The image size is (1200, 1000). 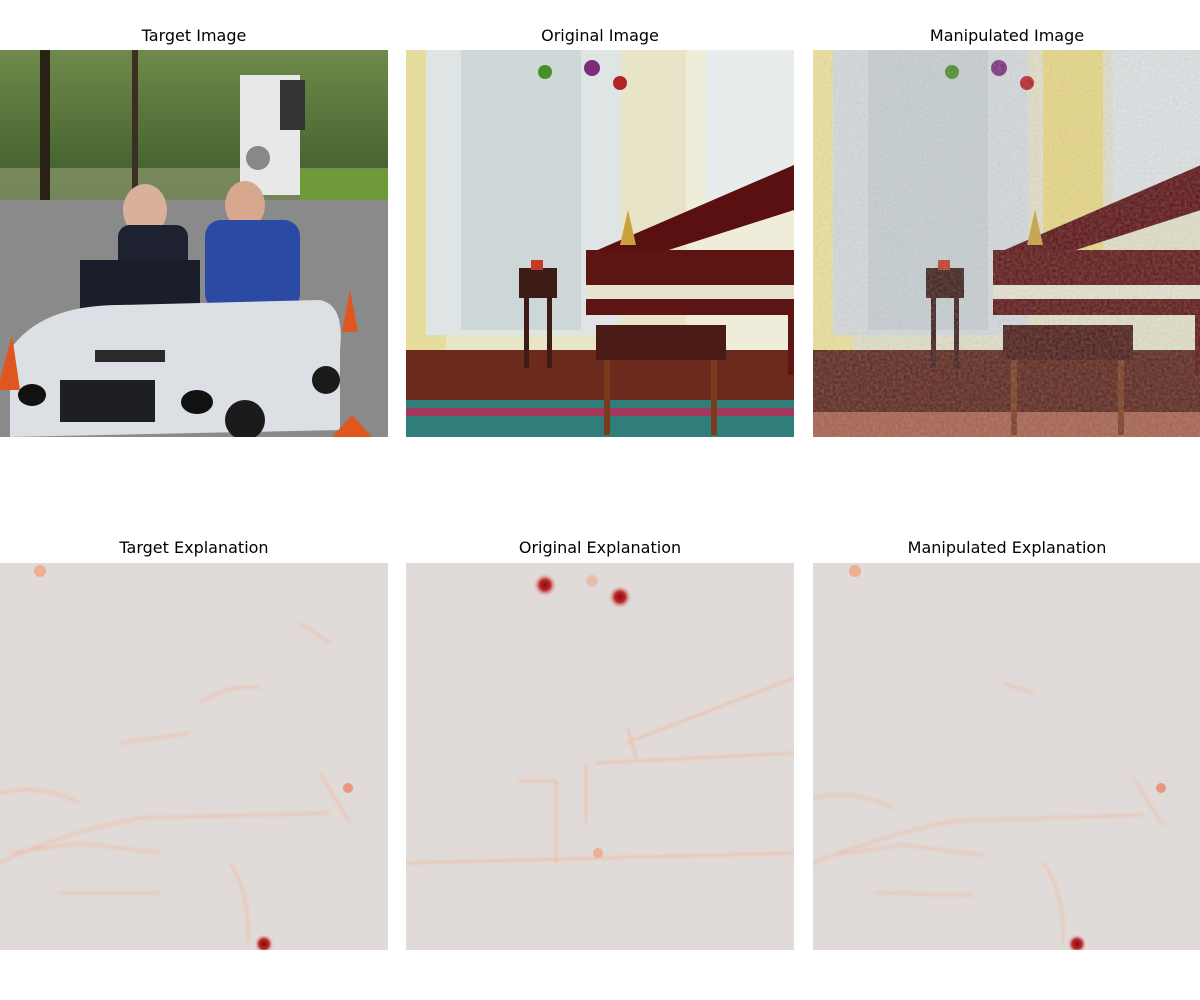 I want to click on target-explanation-heatmap, so click(x=194, y=756).